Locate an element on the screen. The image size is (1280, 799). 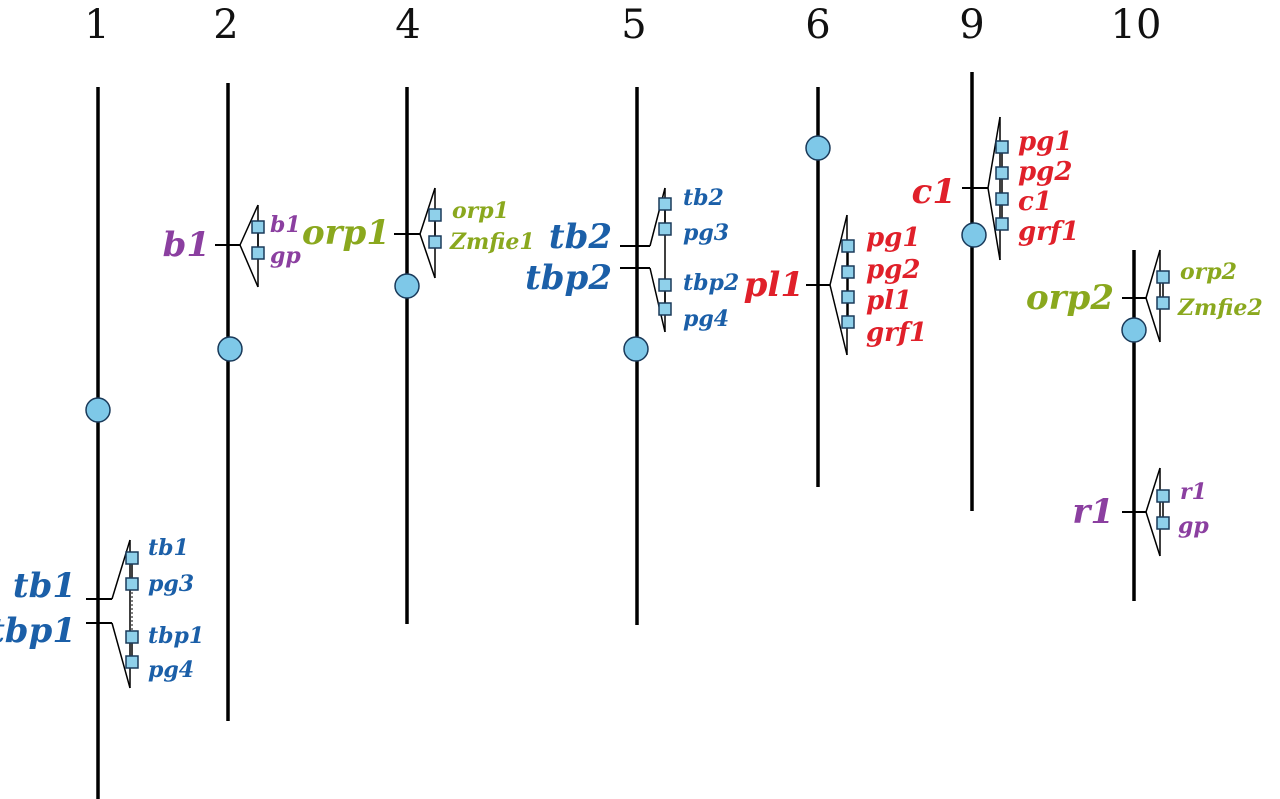
chromosome-number: 6 is located at coordinates (817, 25).